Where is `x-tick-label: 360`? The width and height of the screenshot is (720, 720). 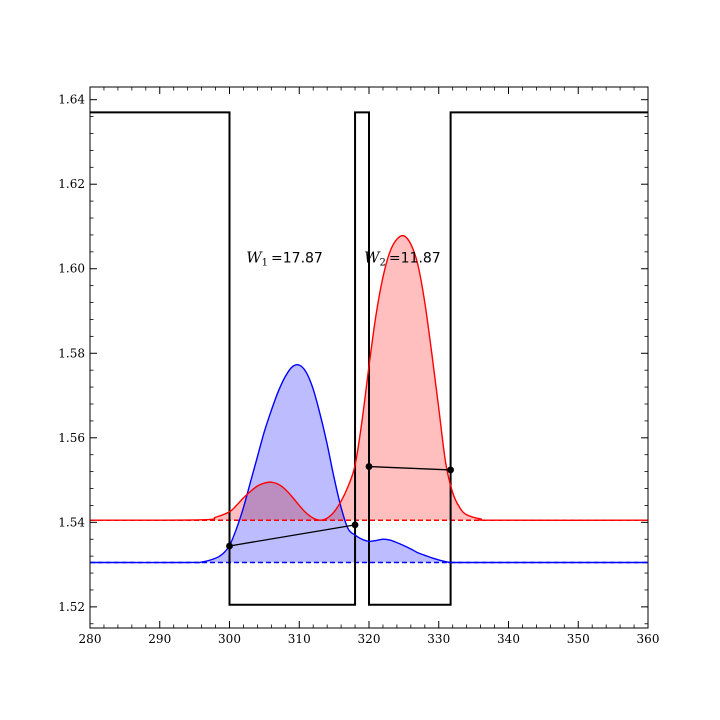
x-tick-label: 360 is located at coordinates (648, 639).